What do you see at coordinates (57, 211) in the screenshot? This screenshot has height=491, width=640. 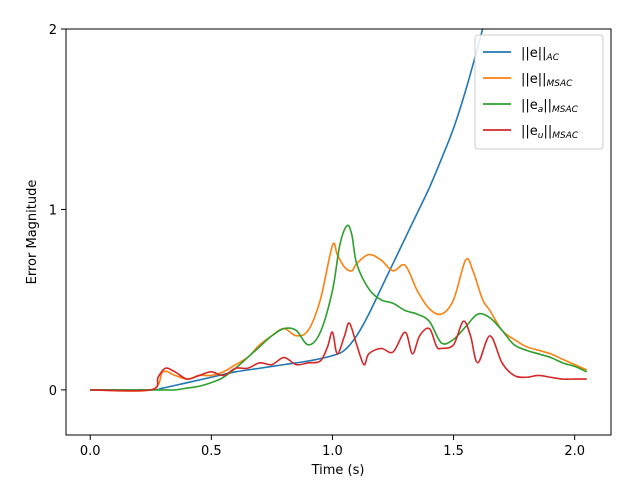 I see `y-axis-ticks: 0 1 2` at bounding box center [57, 211].